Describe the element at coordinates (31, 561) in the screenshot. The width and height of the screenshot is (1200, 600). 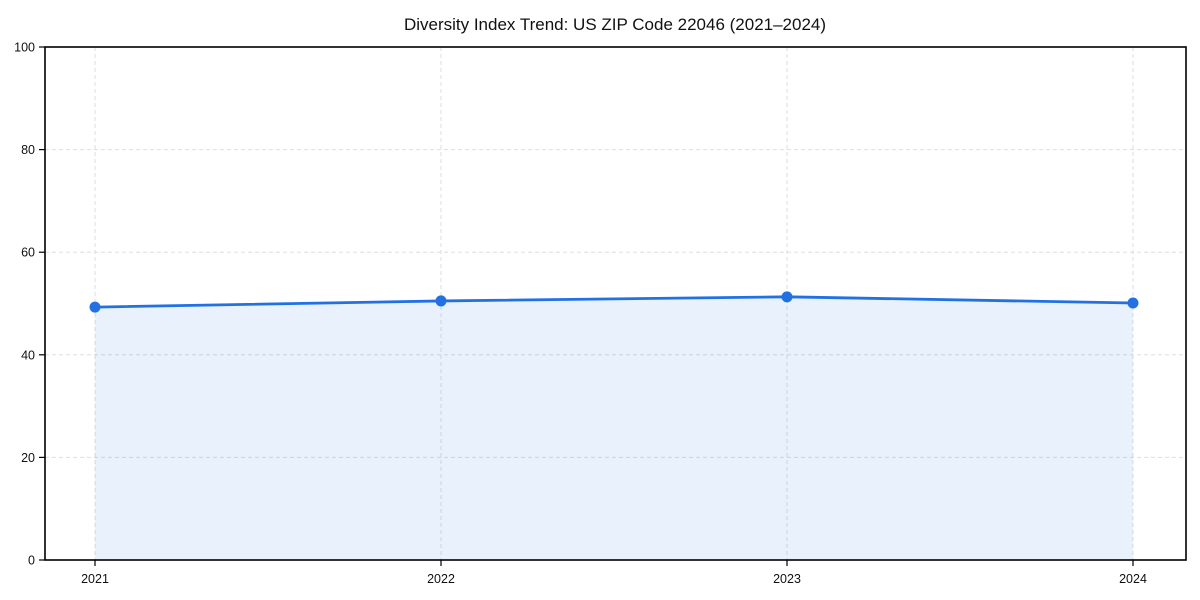
I see `y-tick-label: 0` at that location.